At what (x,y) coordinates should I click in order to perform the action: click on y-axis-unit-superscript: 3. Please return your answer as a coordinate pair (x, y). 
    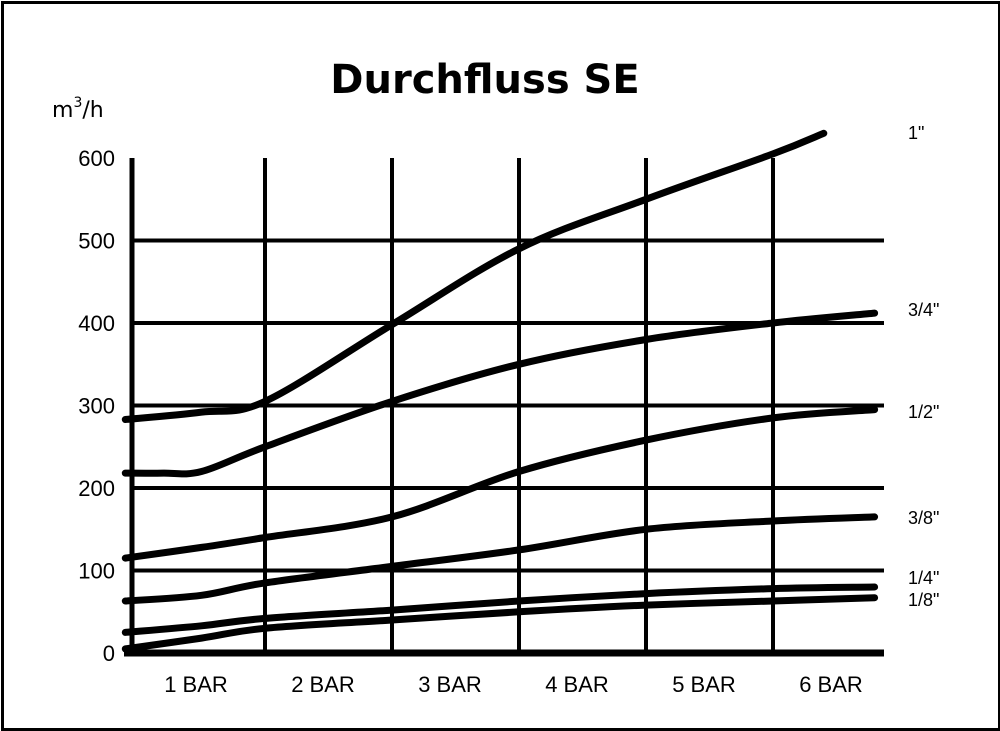
    Looking at the image, I should click on (77, 103).